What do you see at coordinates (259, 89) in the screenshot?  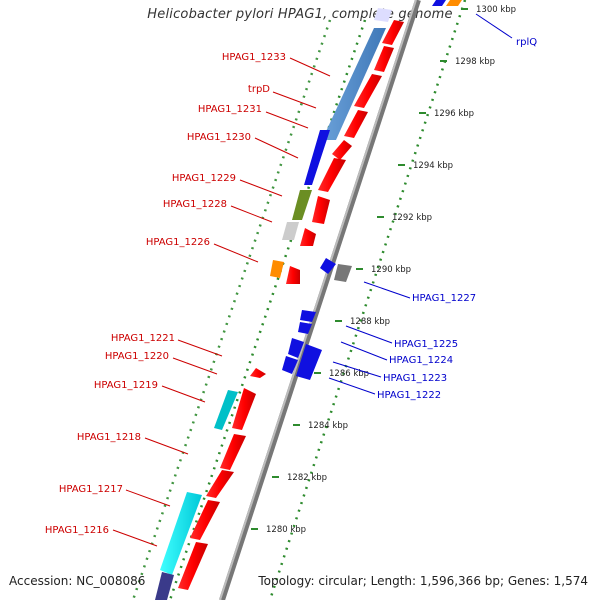 I see `label-trpd: trpD` at bounding box center [259, 89].